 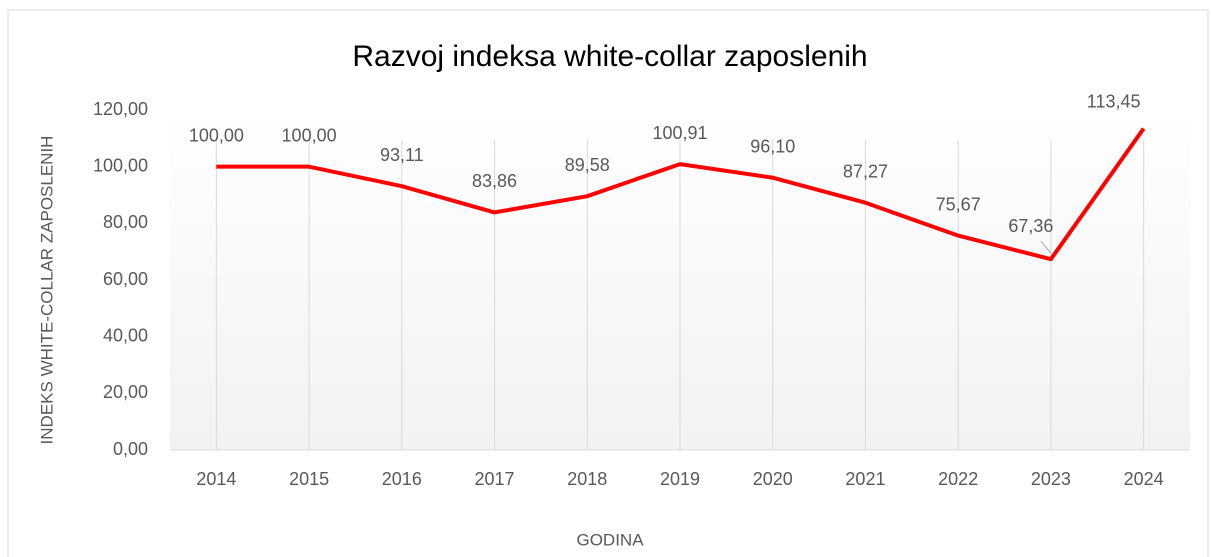 I want to click on x-tick-label: 2021, so click(x=865, y=479).